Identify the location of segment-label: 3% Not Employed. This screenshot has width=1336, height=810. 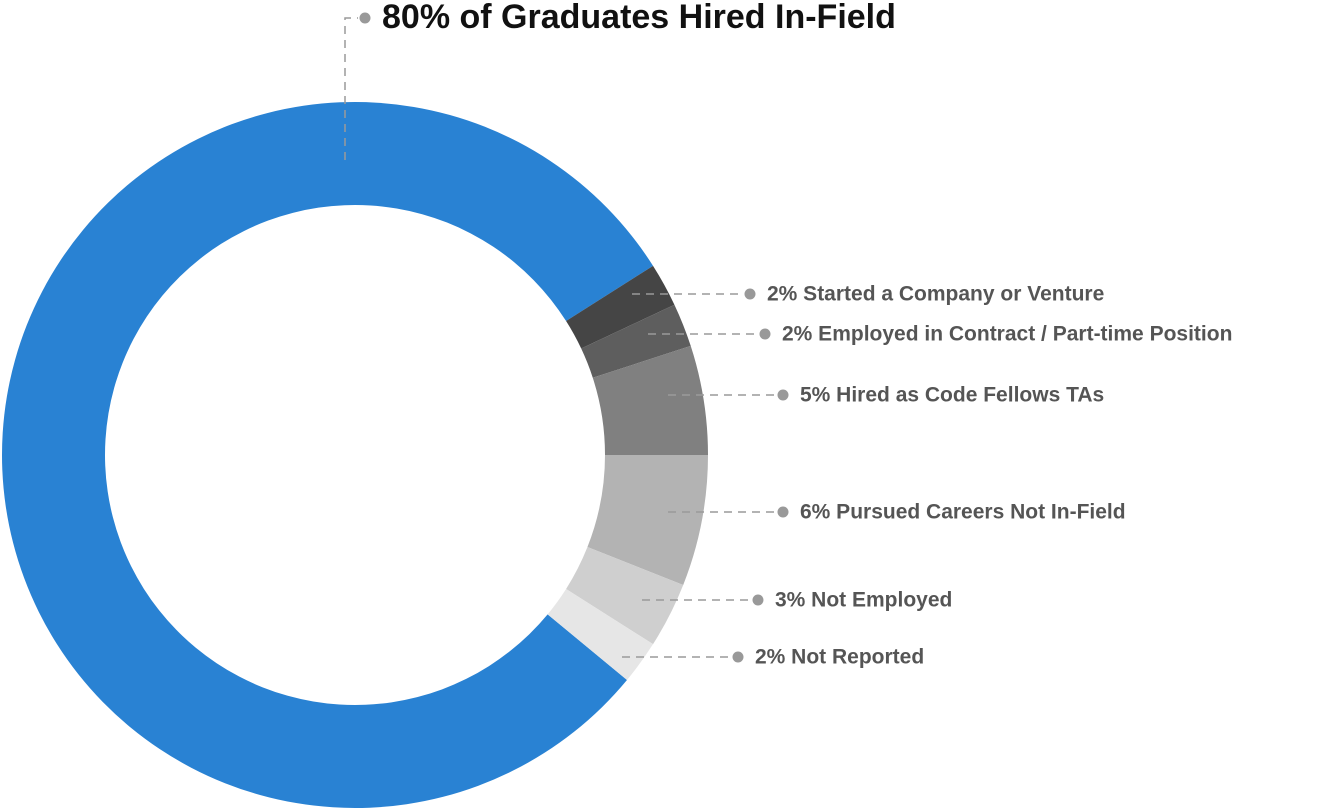
(863, 600).